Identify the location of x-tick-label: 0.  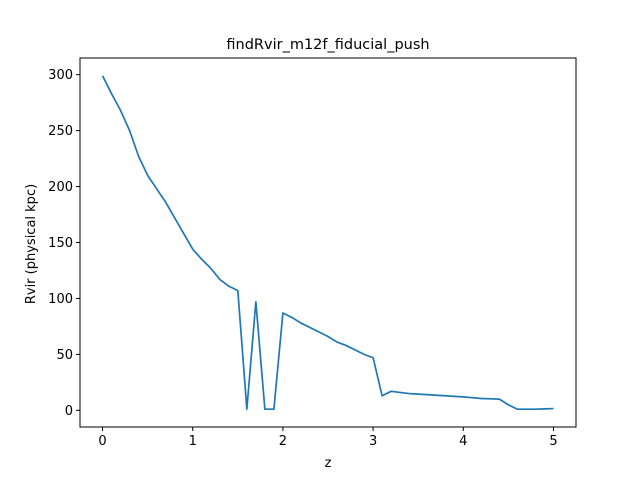
(102, 441).